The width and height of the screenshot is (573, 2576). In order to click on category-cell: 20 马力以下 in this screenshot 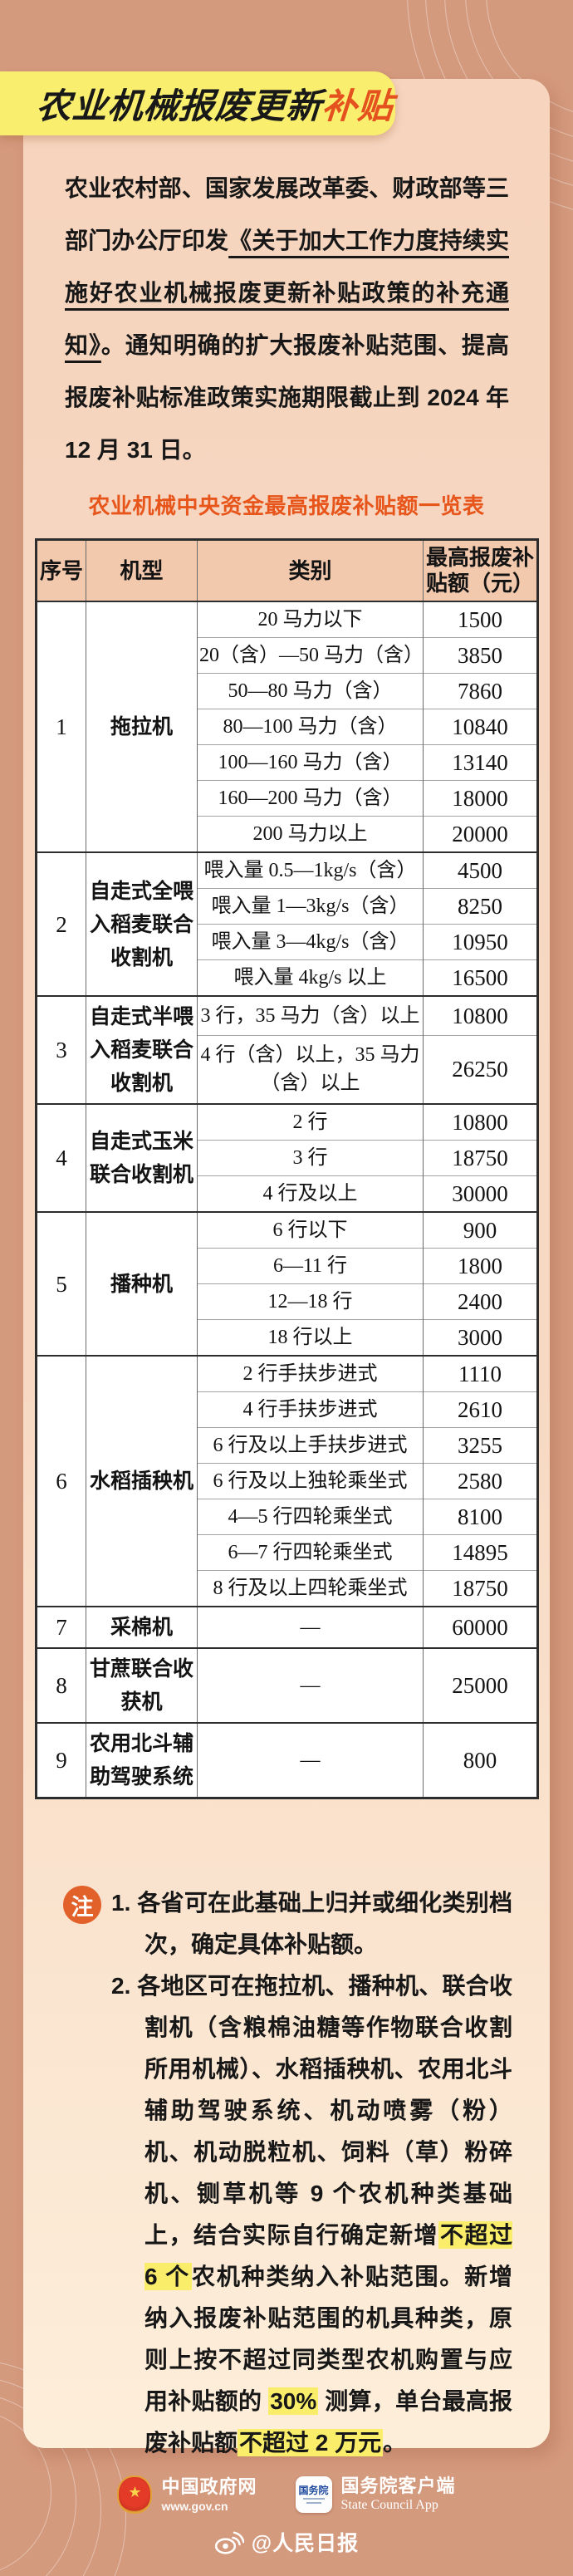, I will do `click(310, 619)`.